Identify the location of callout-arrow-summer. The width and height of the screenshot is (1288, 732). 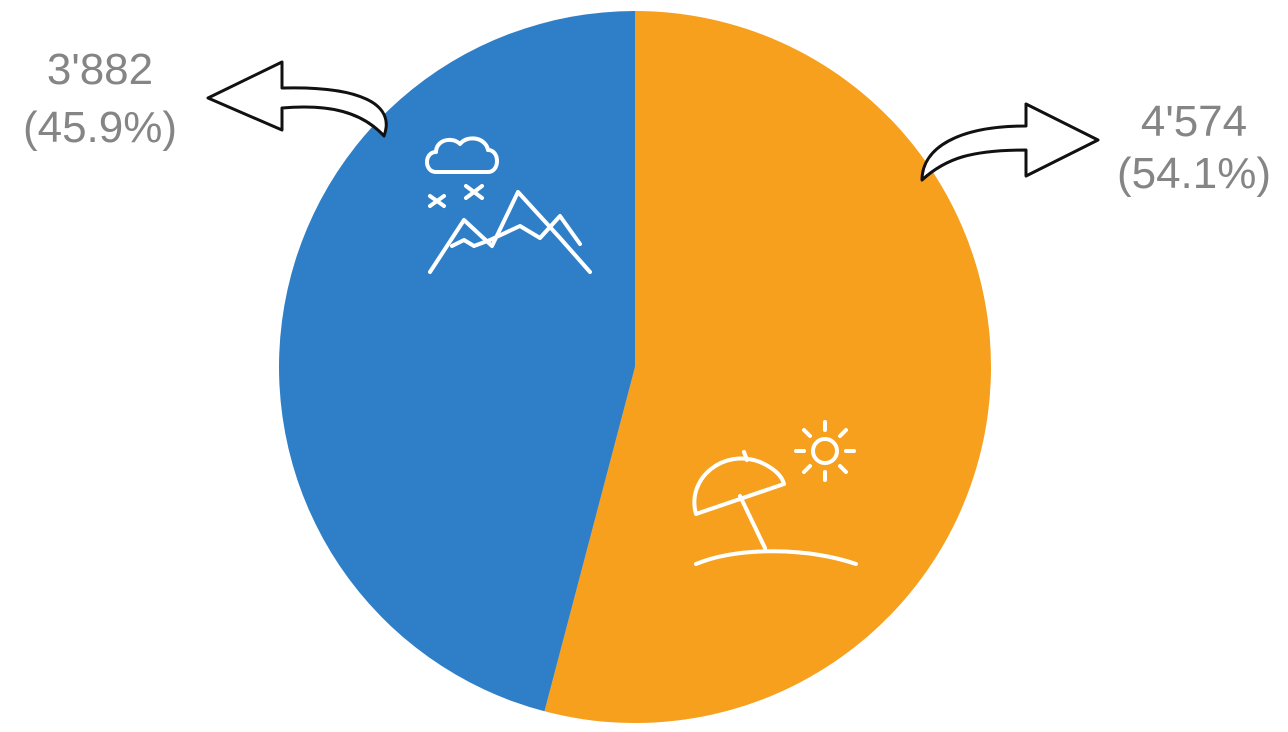
(1010, 142).